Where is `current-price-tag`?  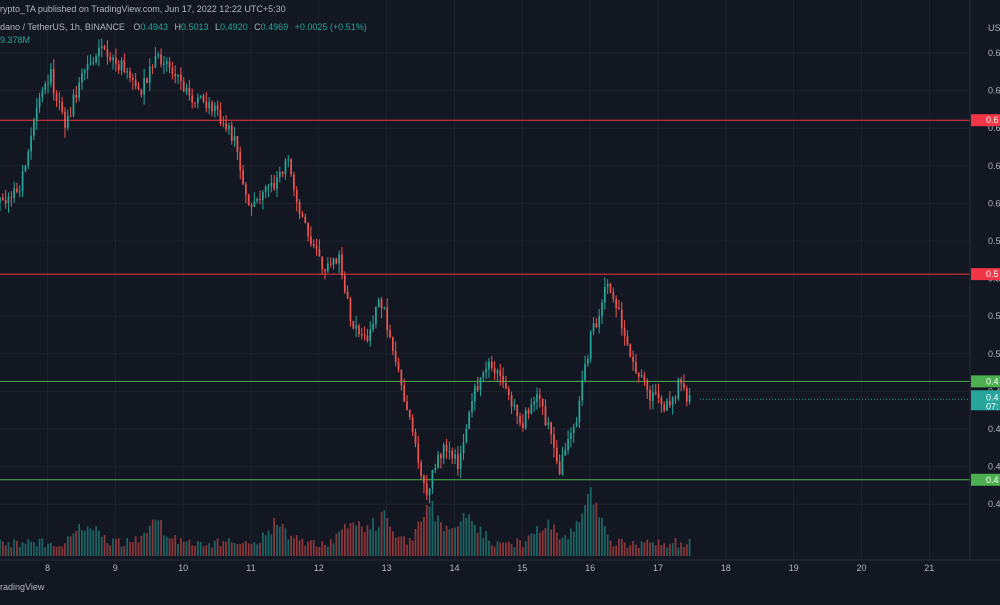 current-price-tag is located at coordinates (985, 400).